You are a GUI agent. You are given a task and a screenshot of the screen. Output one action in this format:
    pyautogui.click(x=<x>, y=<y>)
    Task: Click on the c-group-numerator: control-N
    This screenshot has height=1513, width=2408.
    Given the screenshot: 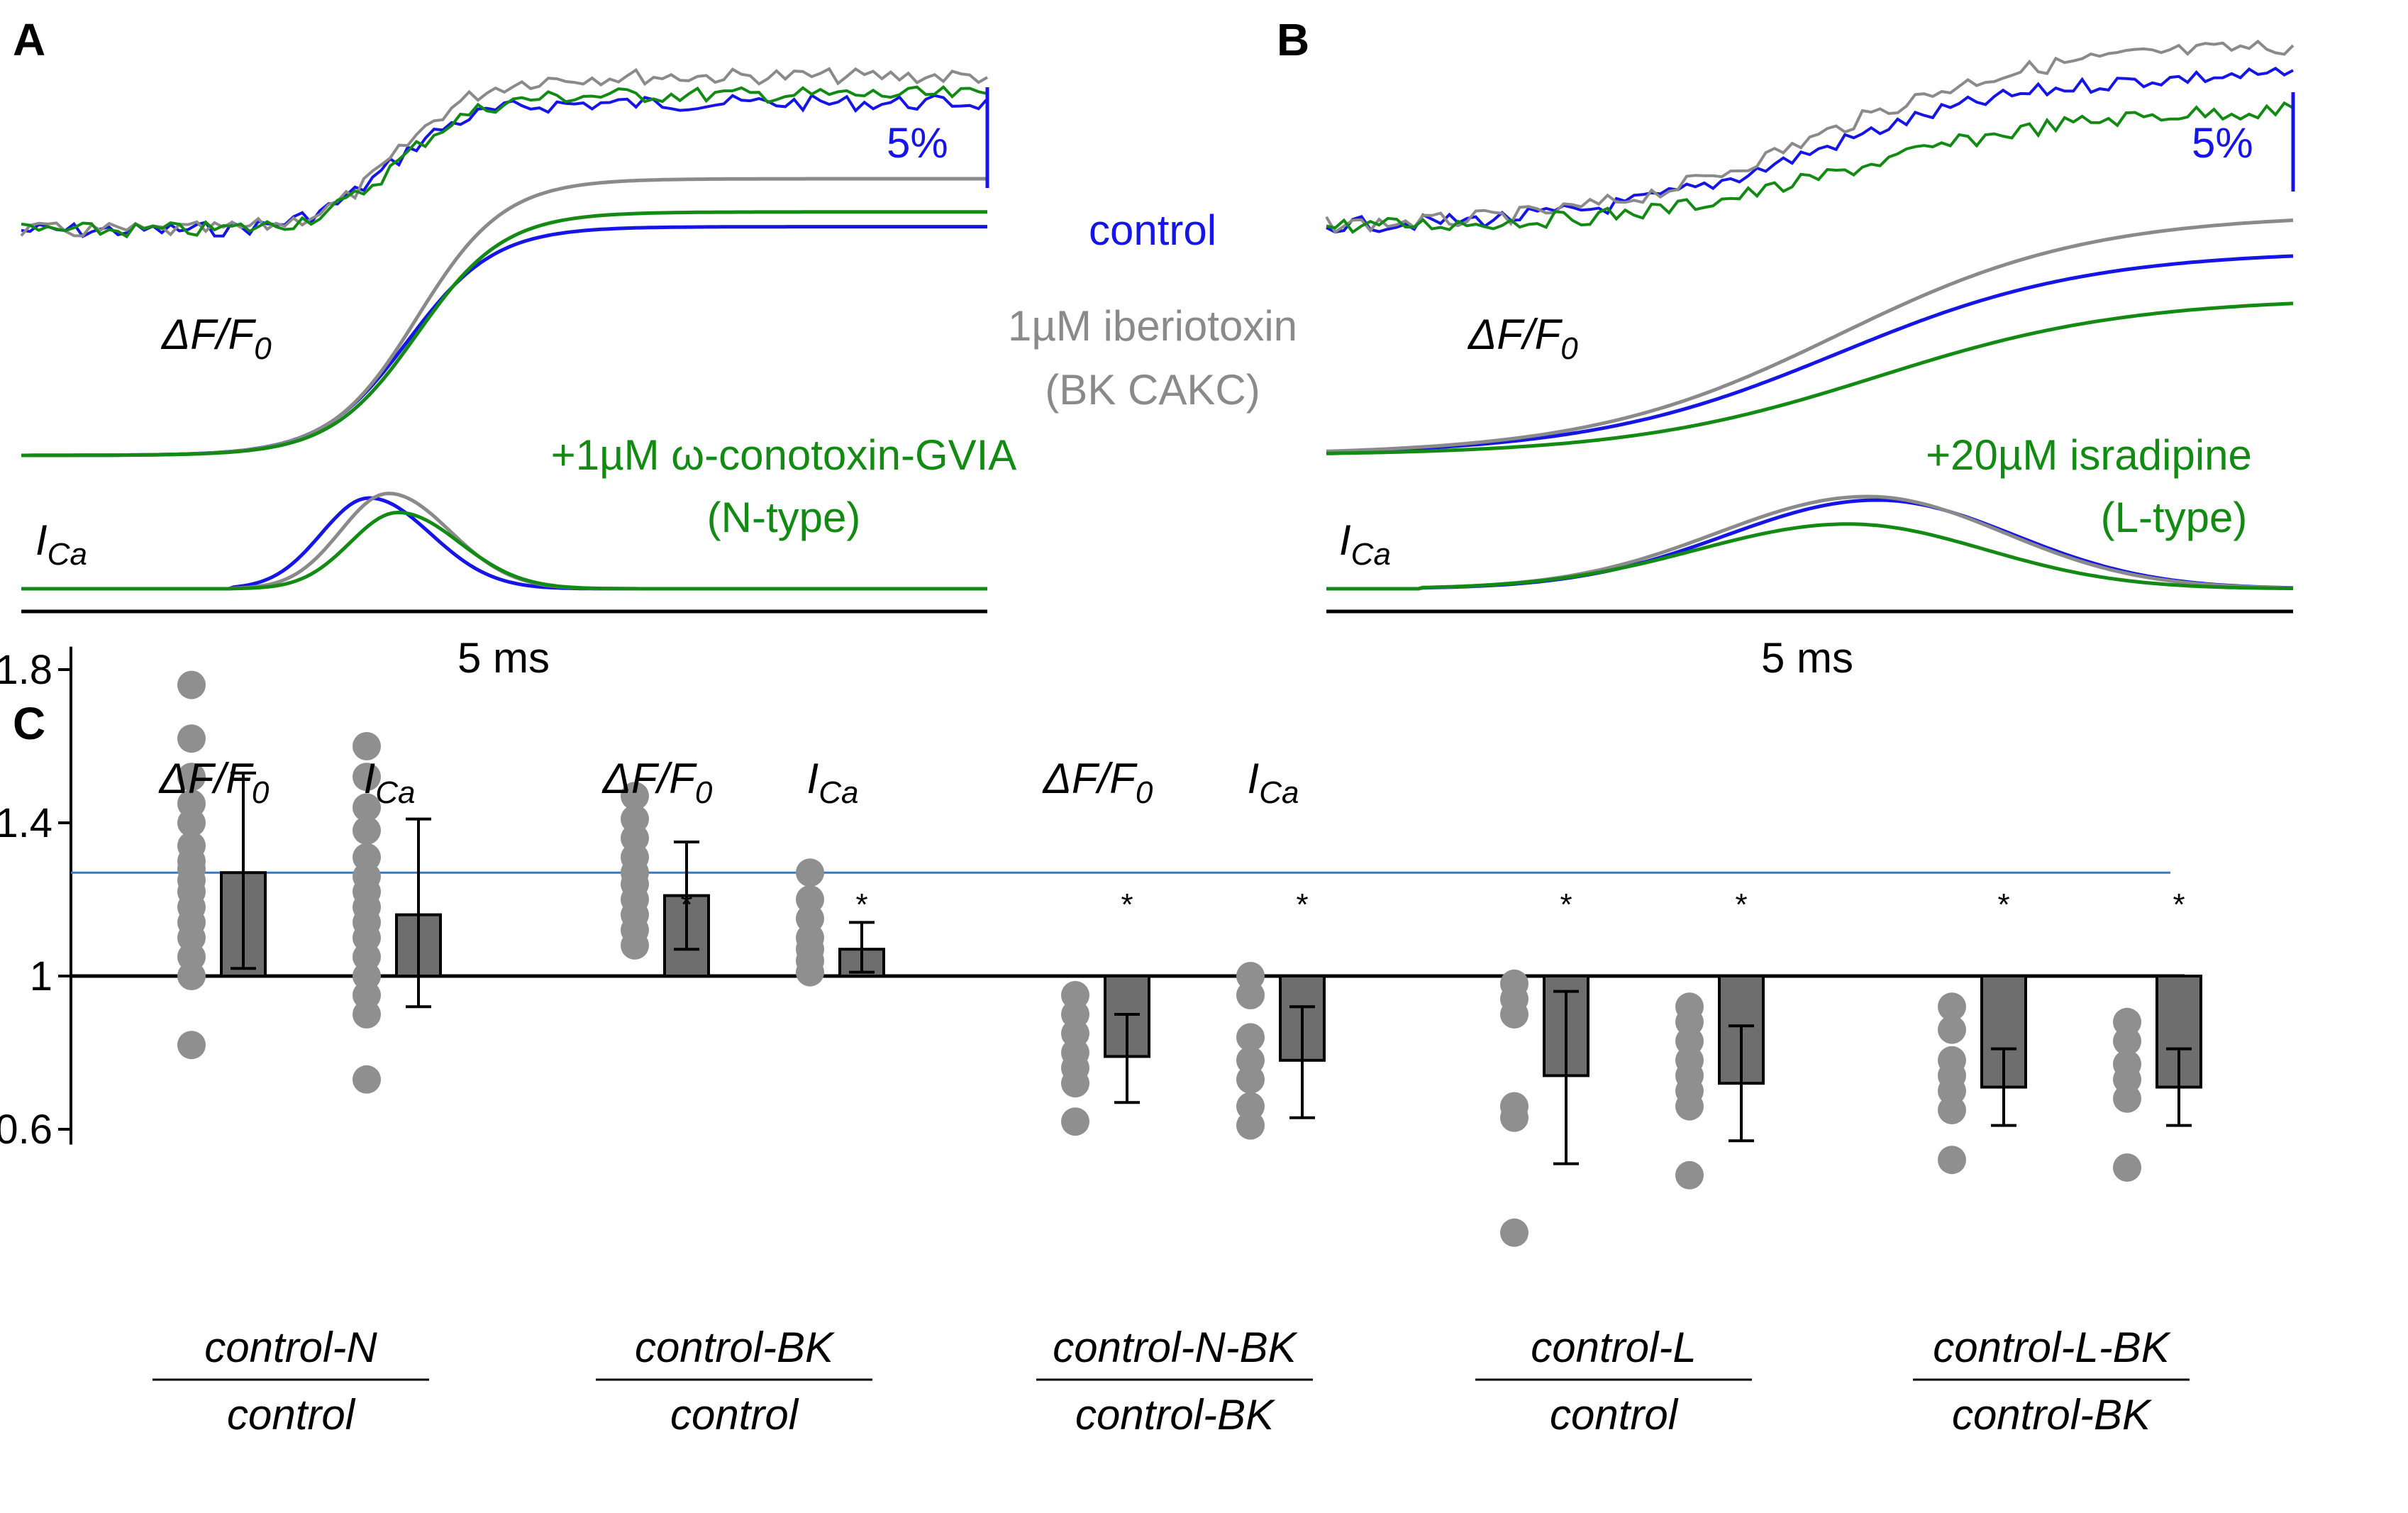 What is the action you would take?
    pyautogui.click(x=291, y=1347)
    